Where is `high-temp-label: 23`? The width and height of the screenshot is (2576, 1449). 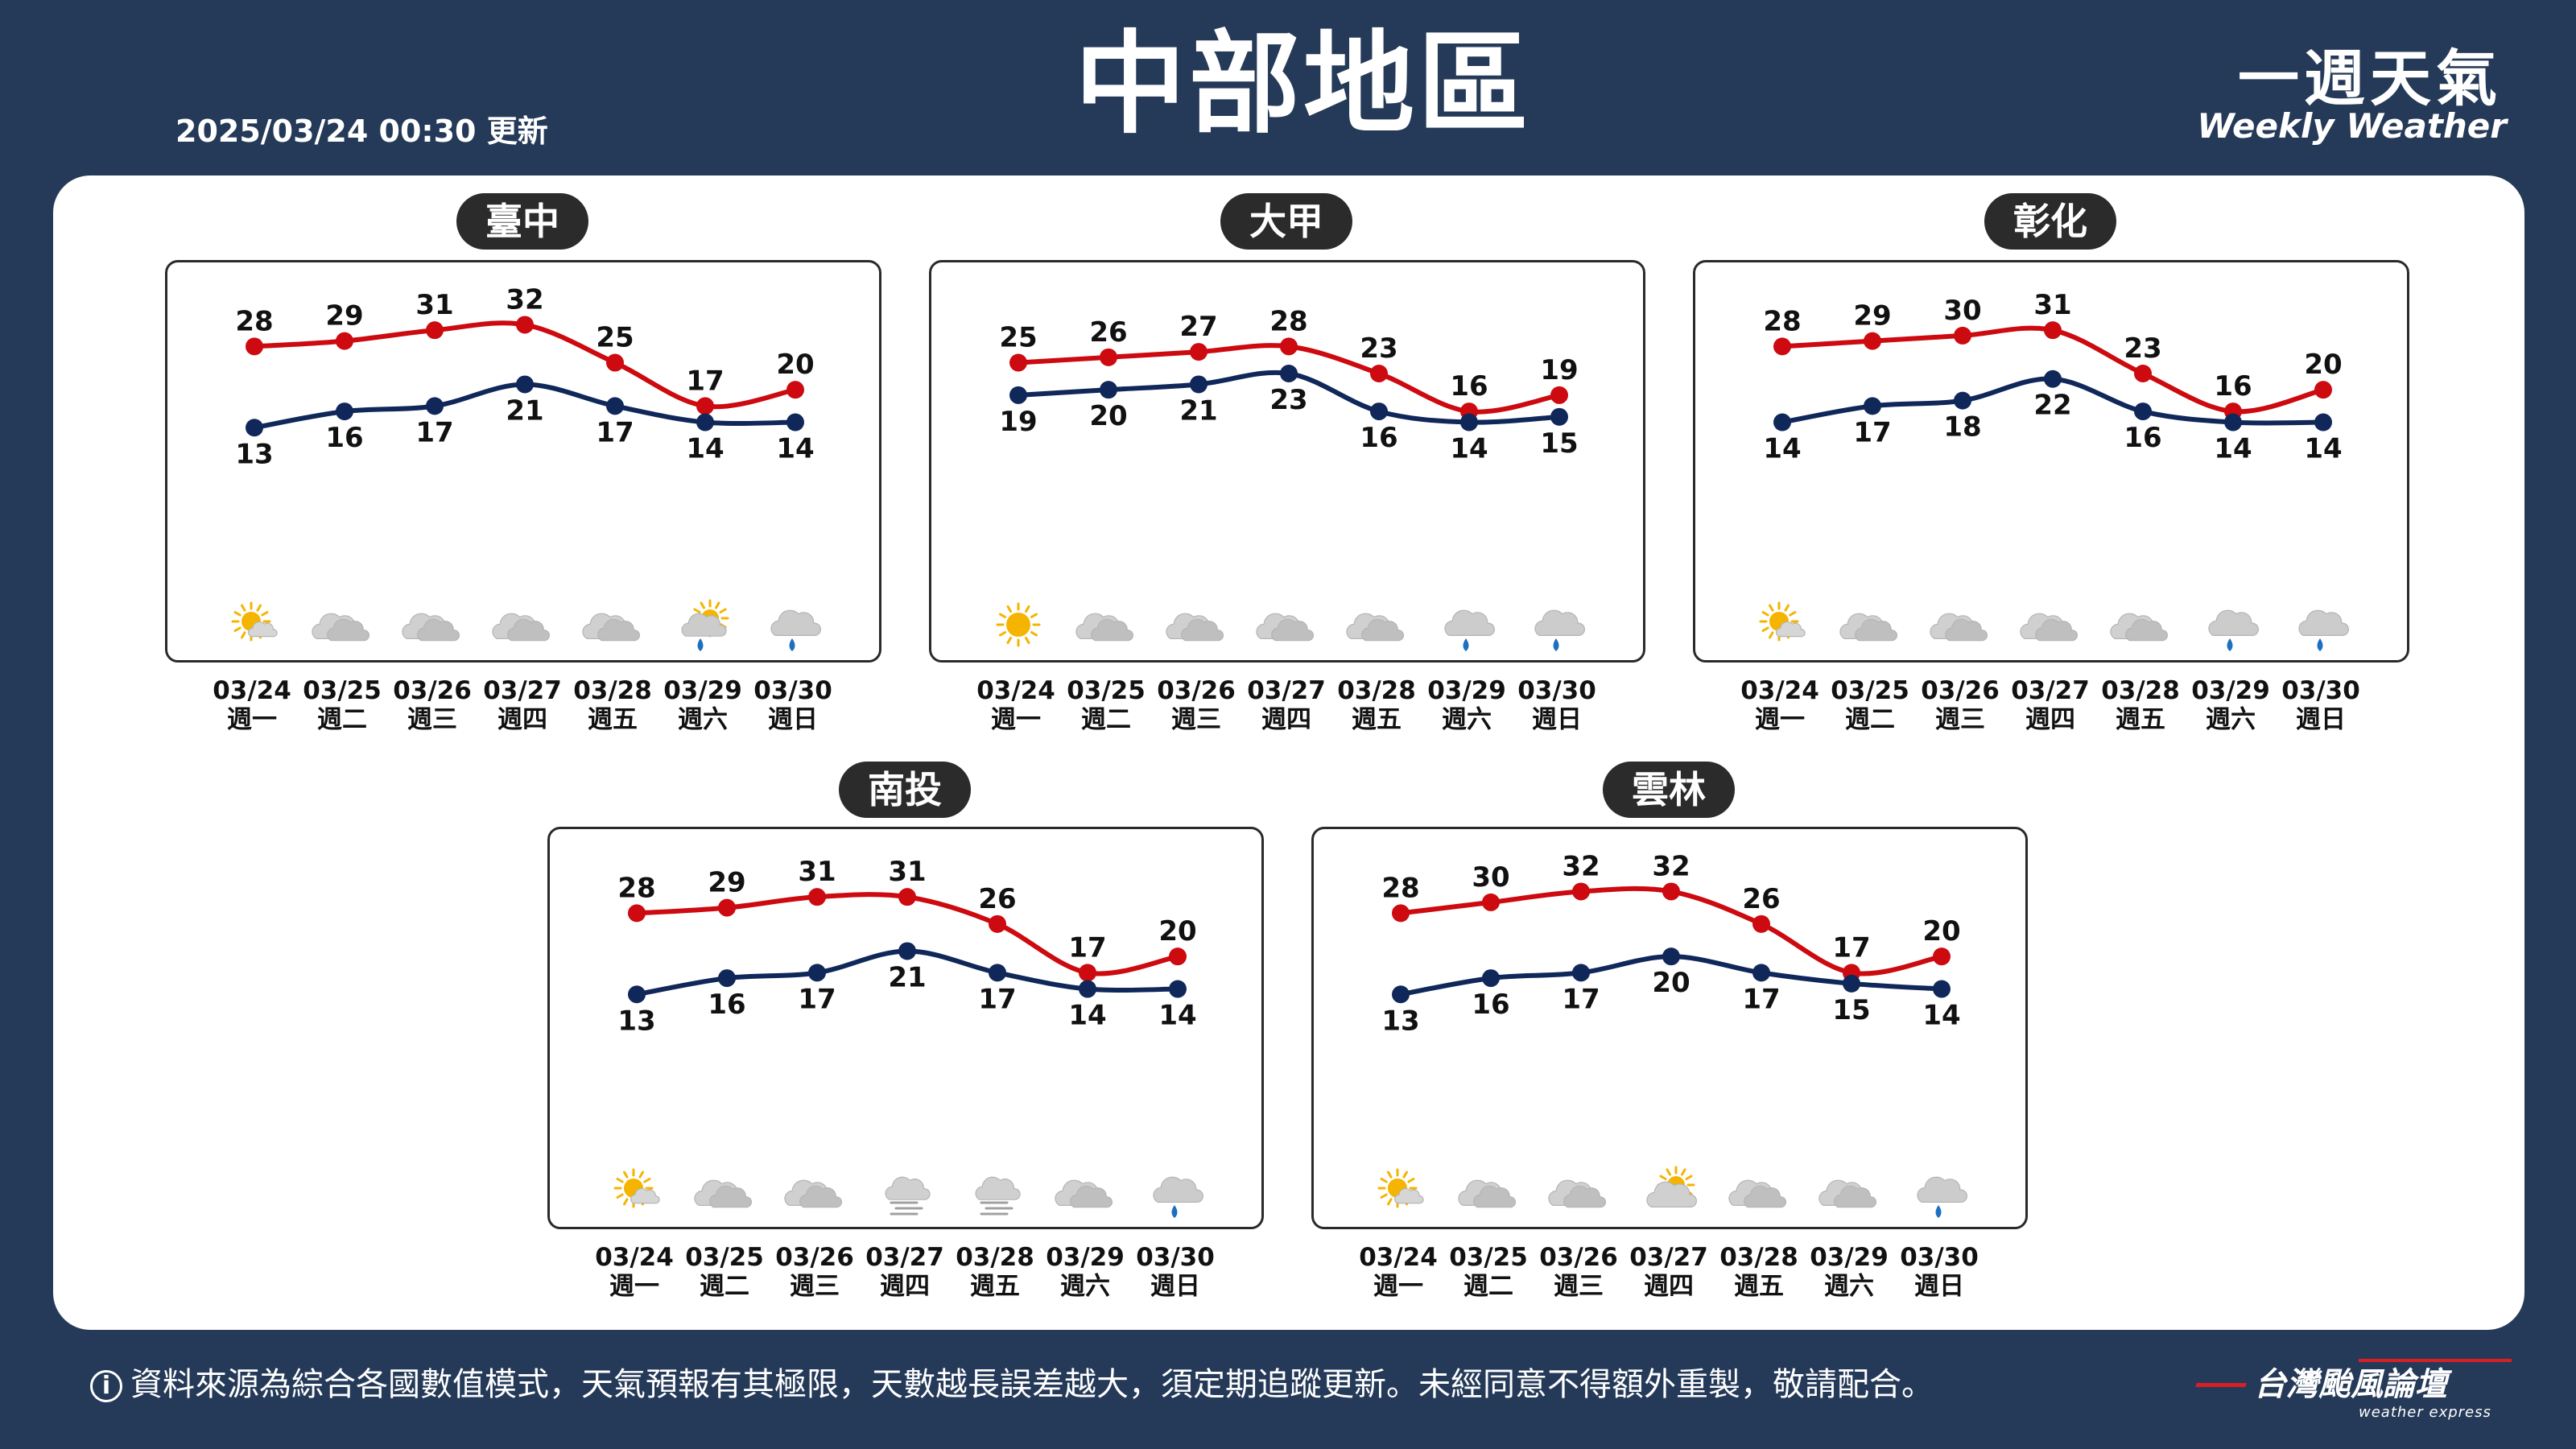
high-temp-label: 23 is located at coordinates (1378, 348).